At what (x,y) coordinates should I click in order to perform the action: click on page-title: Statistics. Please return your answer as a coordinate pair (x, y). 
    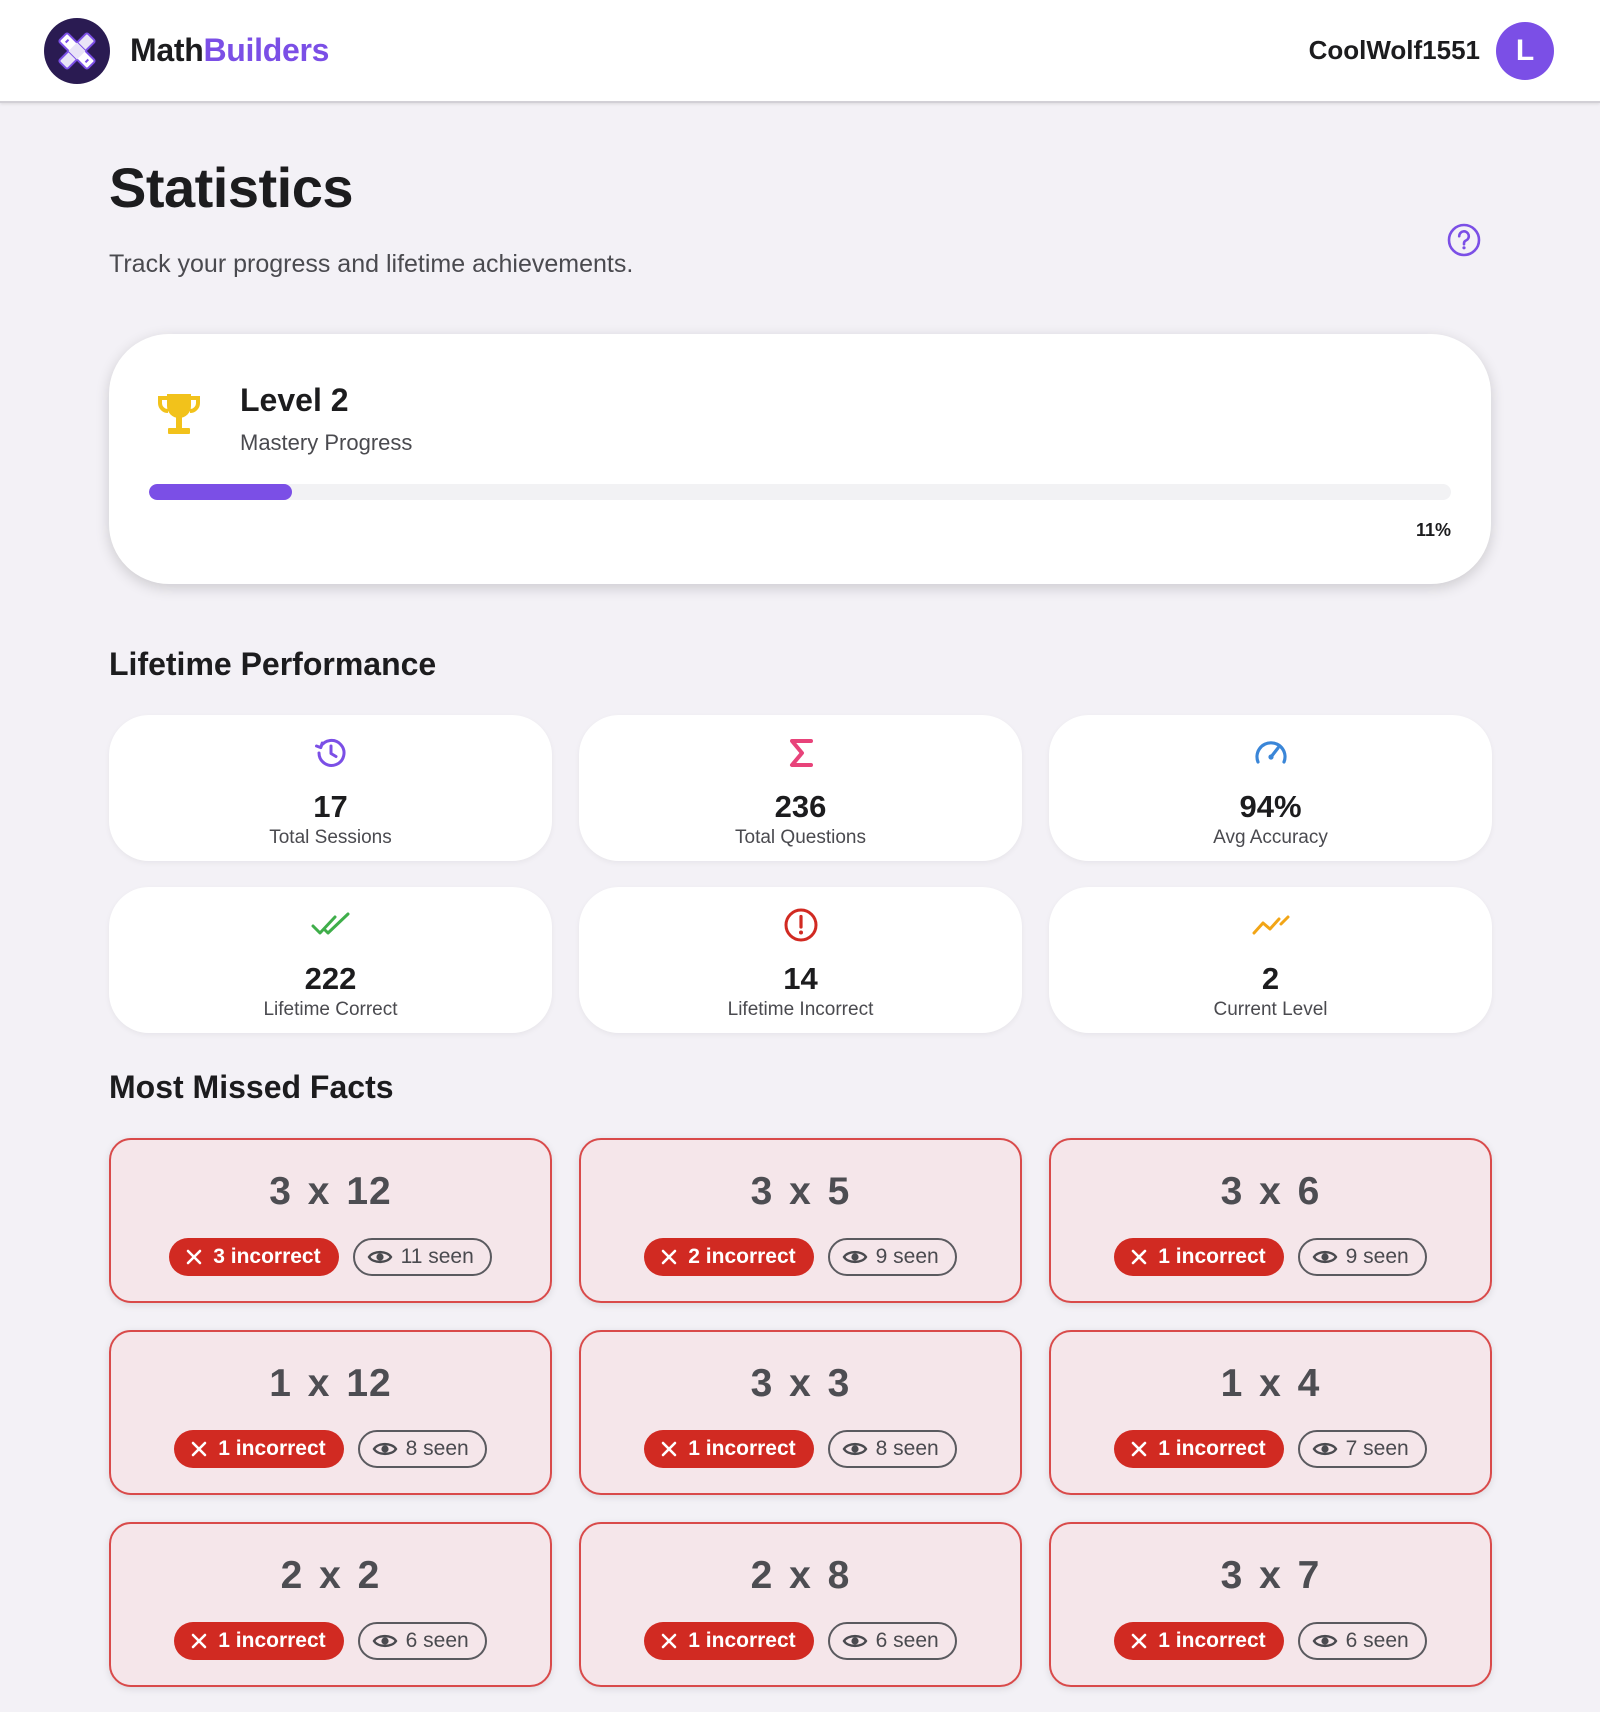
    Looking at the image, I should click on (231, 187).